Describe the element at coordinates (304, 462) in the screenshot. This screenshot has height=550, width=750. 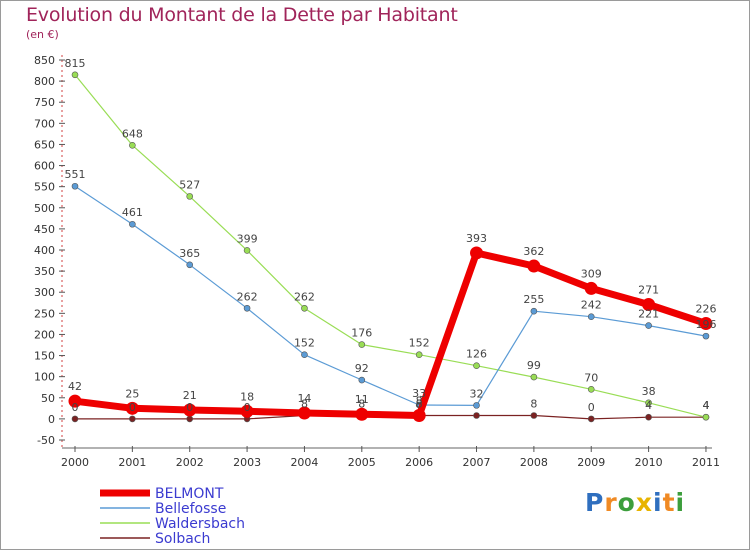
I see `x-tick-label: 2004` at that location.